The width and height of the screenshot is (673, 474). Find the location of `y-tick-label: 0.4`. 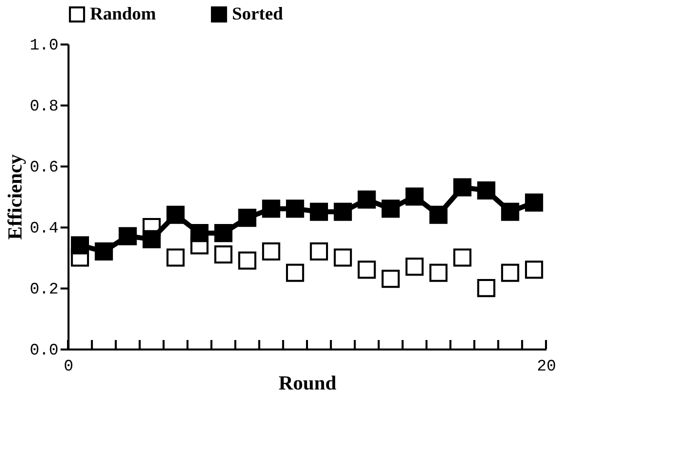

y-tick-label: 0.4 is located at coordinates (44, 229).